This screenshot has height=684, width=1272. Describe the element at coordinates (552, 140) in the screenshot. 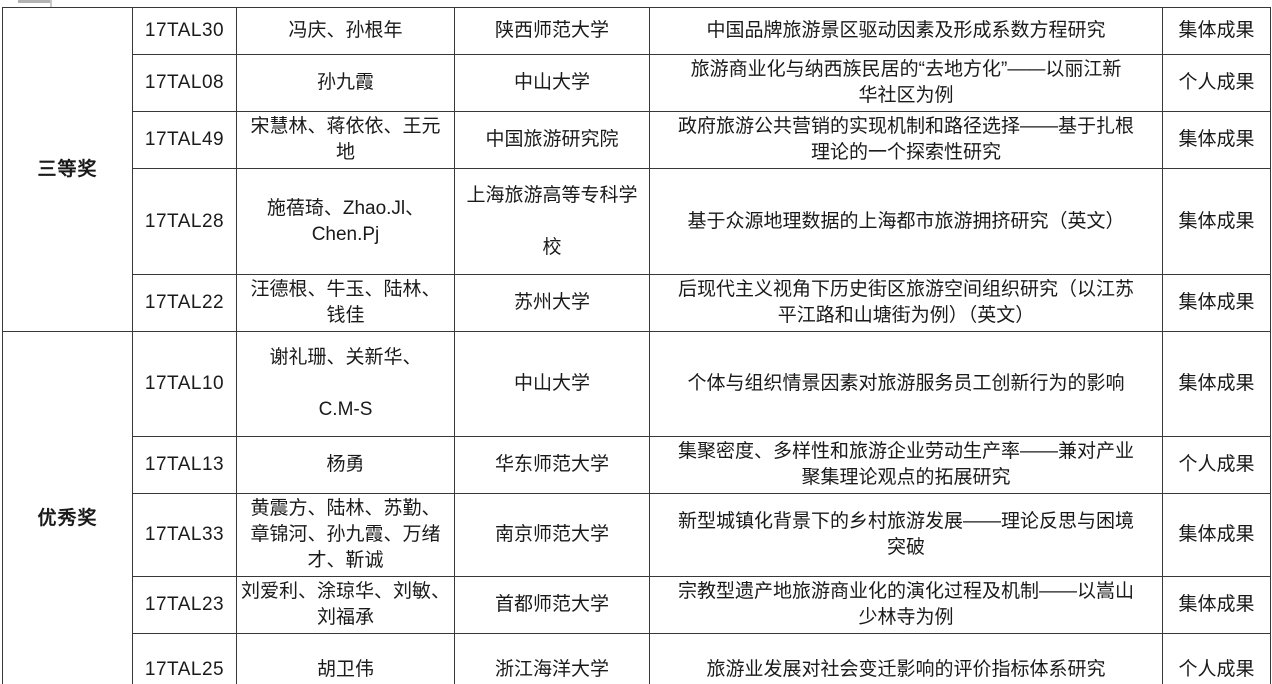

I see `institution-cell: 中国旅游研究院` at that location.